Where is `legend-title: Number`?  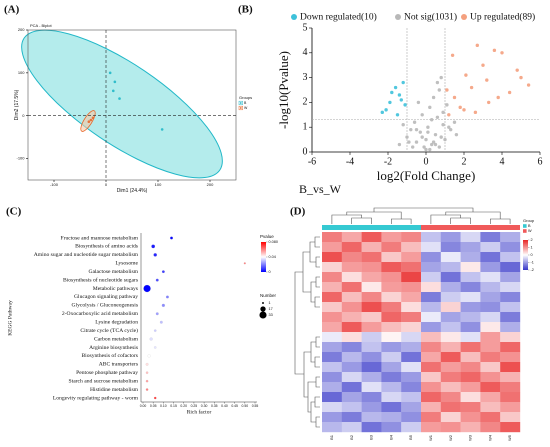 legend-title: Number is located at coordinates (268, 295).